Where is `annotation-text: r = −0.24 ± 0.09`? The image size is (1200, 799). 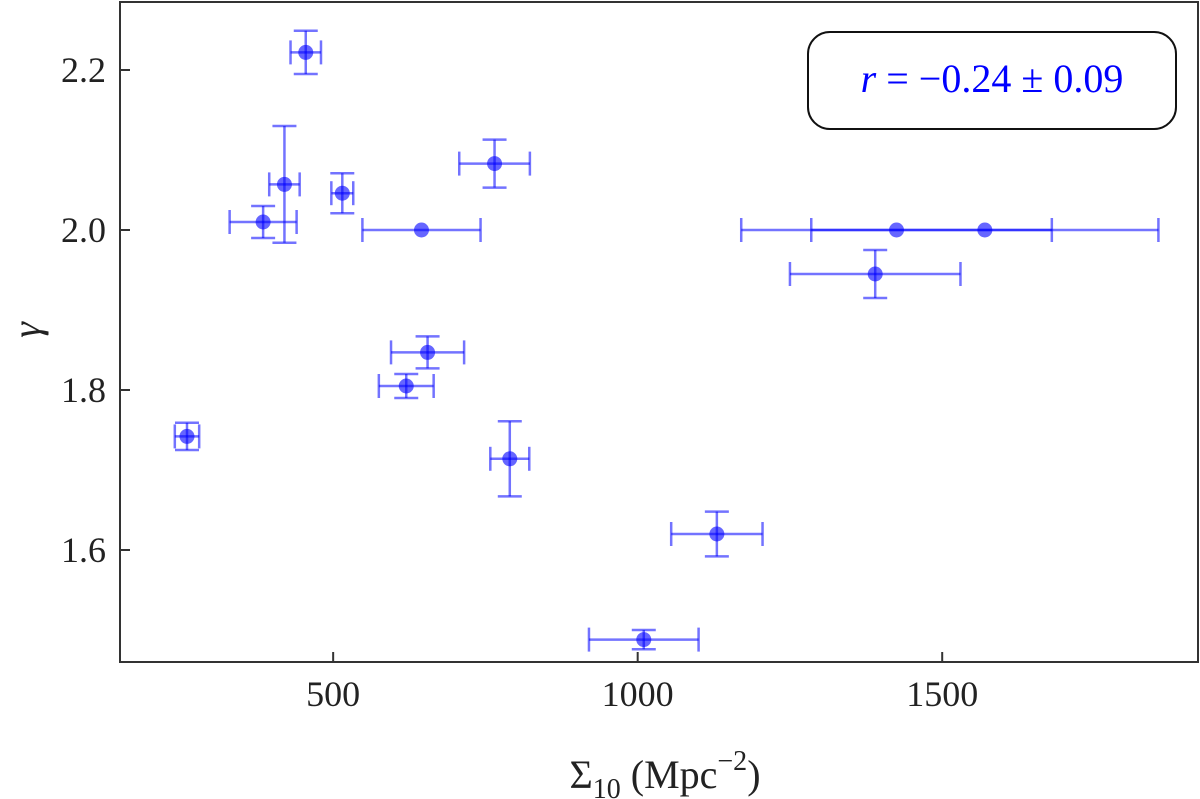 annotation-text: r = −0.24 ± 0.09 is located at coordinates (992, 78).